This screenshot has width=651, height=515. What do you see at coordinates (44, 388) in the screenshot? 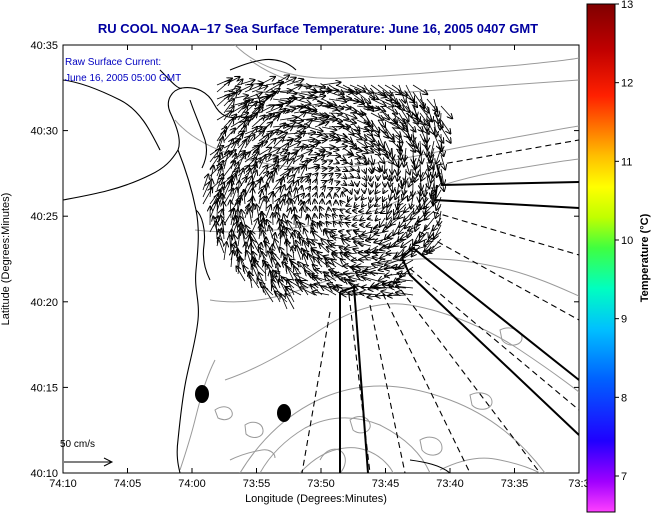
I see `y-tick-label: 40:15` at bounding box center [44, 388].